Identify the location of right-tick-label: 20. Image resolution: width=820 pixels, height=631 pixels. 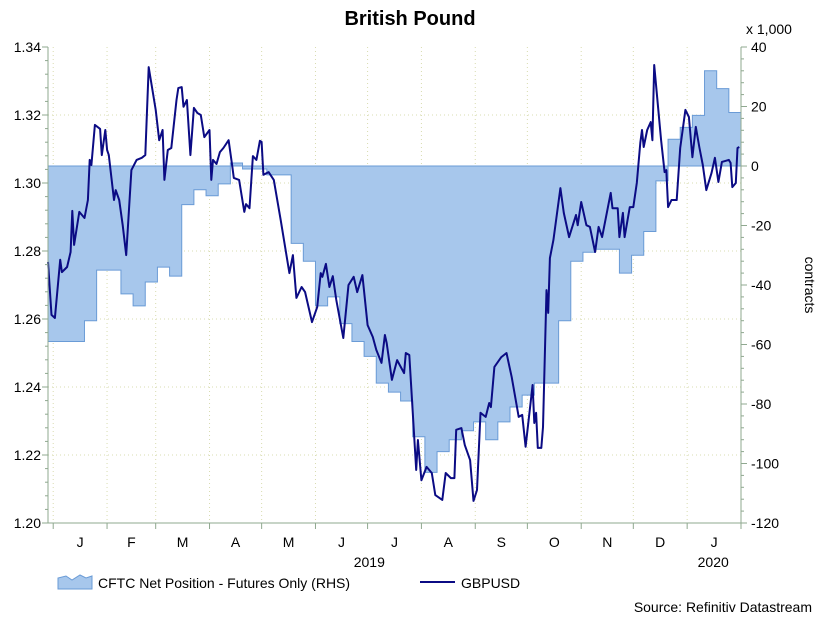
(759, 107).